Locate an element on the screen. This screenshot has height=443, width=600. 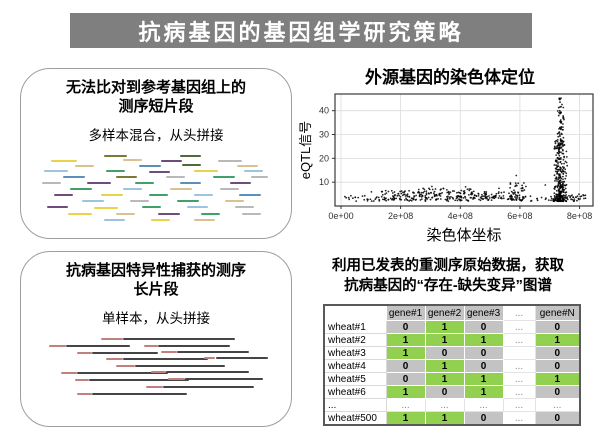
pav-heading: 利用已发表的重测序原始数据，获取 抗病基因的“存在-缺失变异”图谱 is located at coordinates (448, 276).